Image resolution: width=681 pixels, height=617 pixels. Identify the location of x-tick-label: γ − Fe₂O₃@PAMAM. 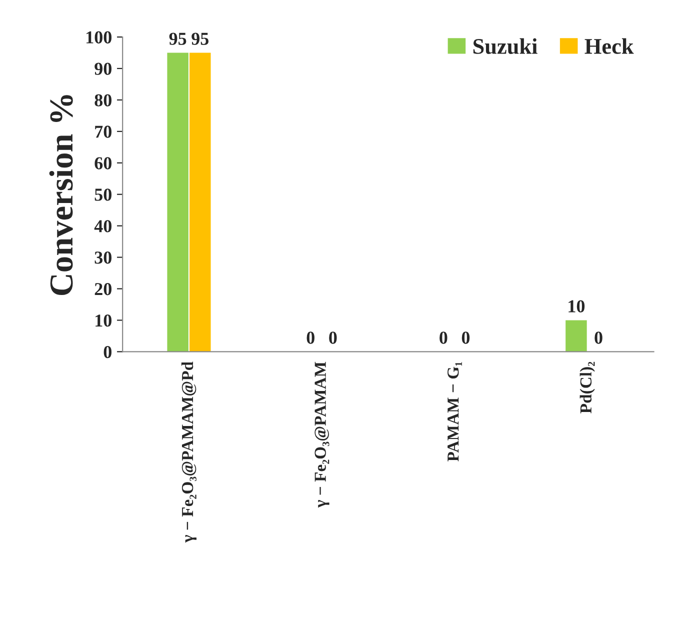
(322, 435).